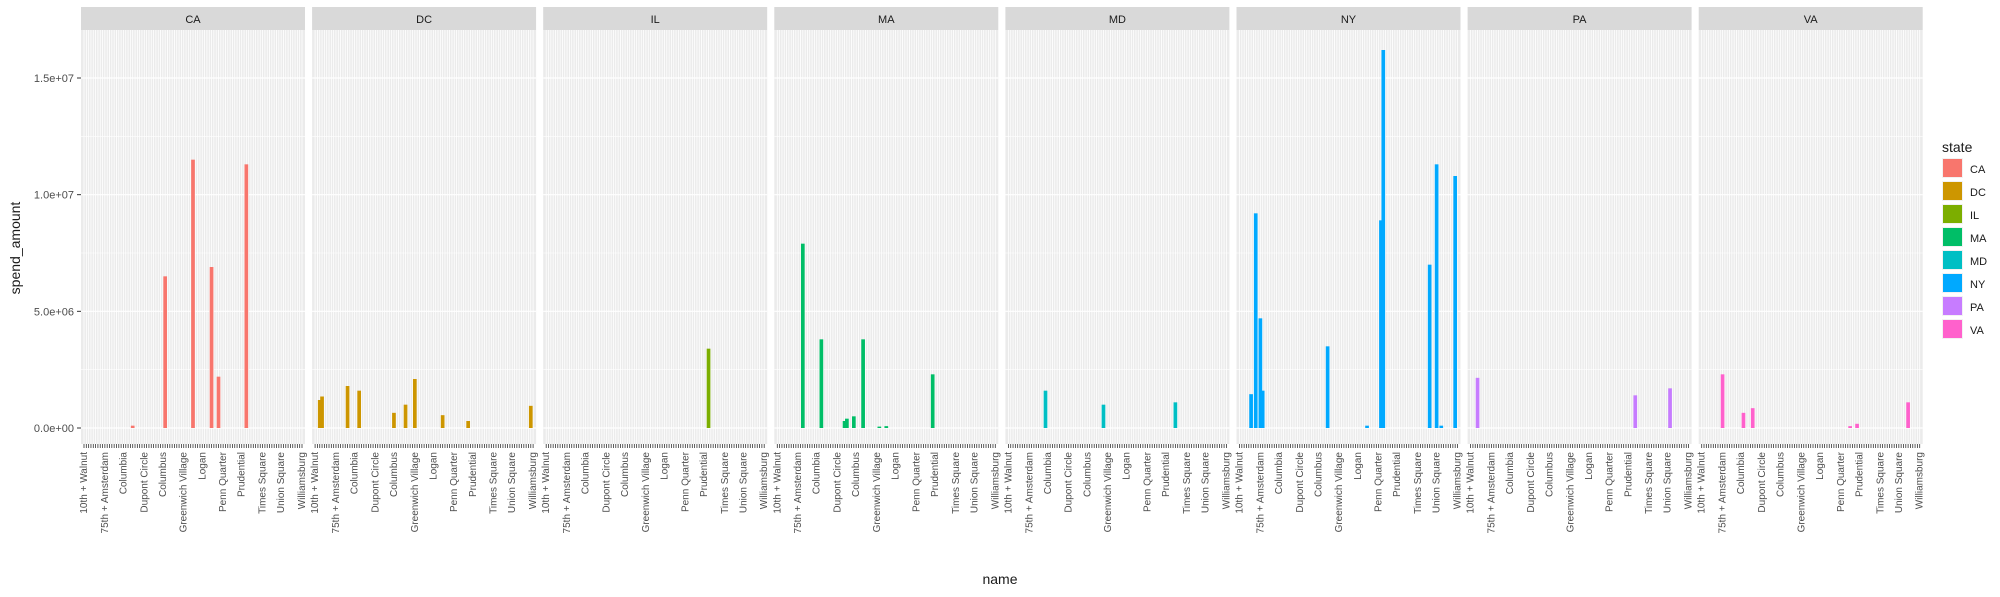 Image resolution: width=2000 pixels, height=597 pixels. What do you see at coordinates (54, 196) in the screenshot?
I see `y-tick-label: 1.0e+07` at bounding box center [54, 196].